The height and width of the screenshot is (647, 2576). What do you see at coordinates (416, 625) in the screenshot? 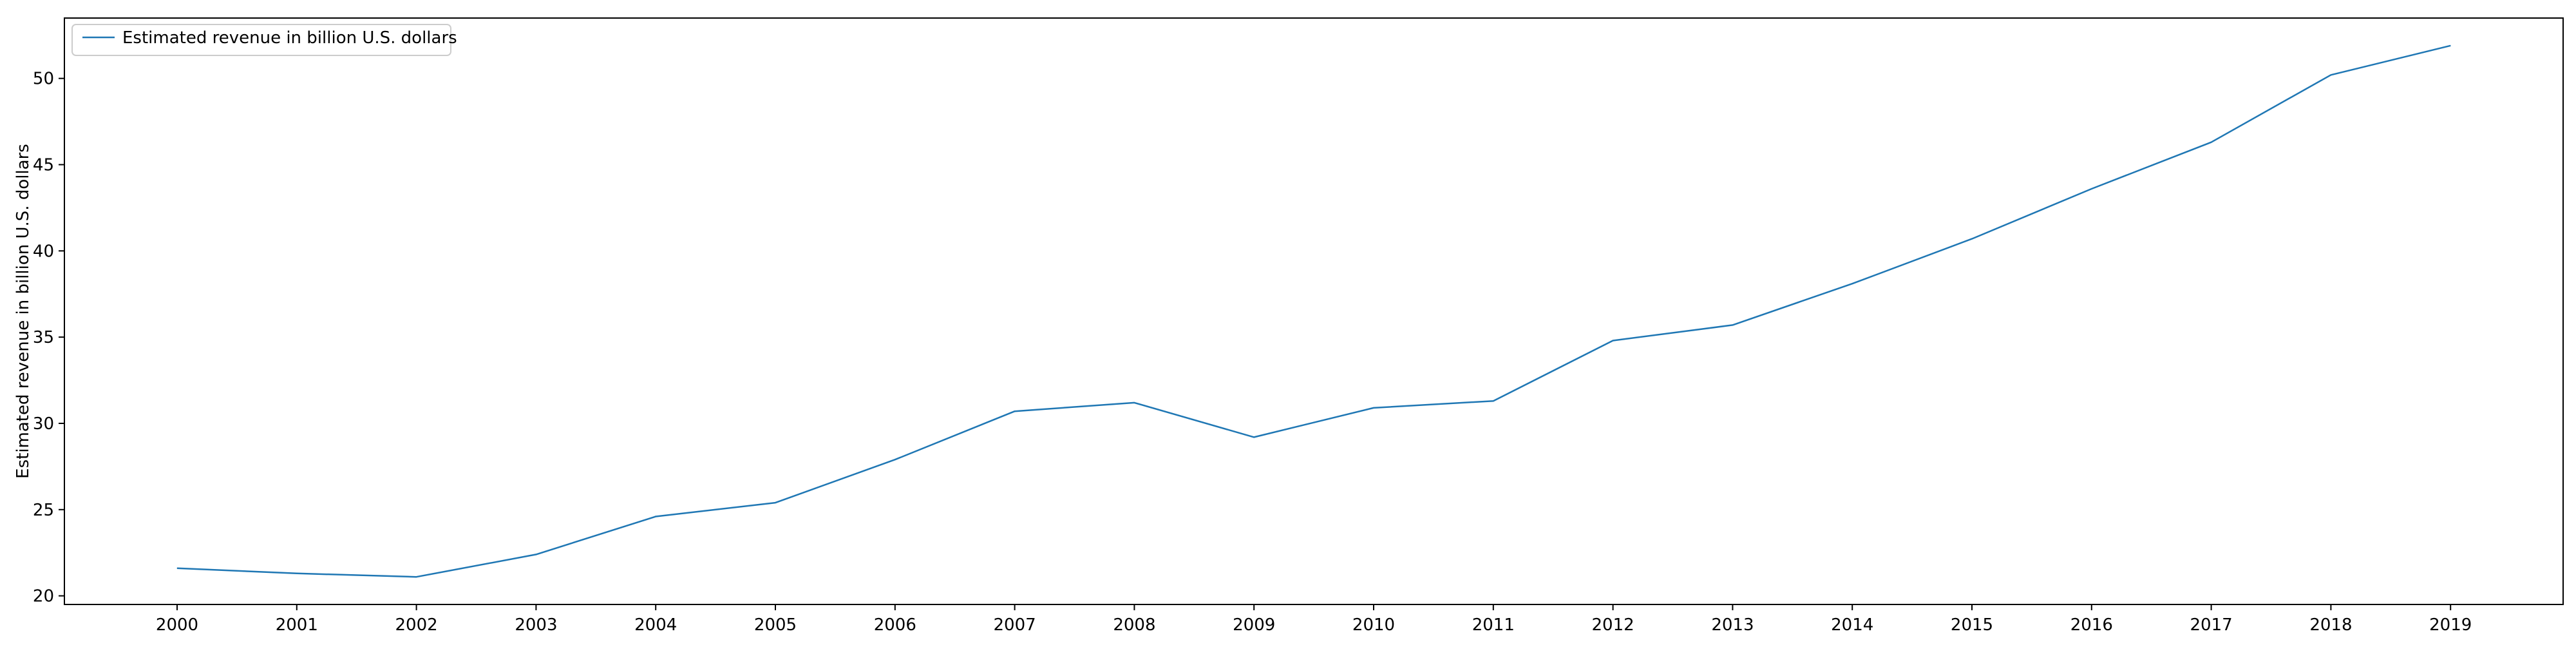
I see `x-tick-label: 2002` at bounding box center [416, 625].